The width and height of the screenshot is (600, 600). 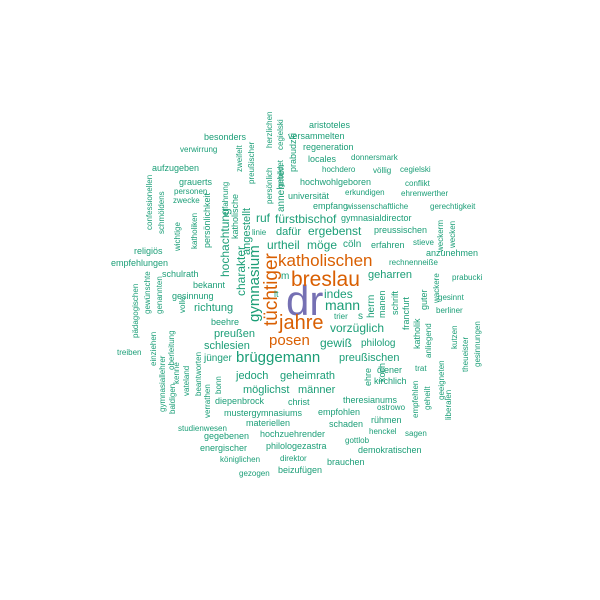 What do you see at coordinates (196, 182) in the screenshot?
I see `cloud-word: grauerts` at bounding box center [196, 182].